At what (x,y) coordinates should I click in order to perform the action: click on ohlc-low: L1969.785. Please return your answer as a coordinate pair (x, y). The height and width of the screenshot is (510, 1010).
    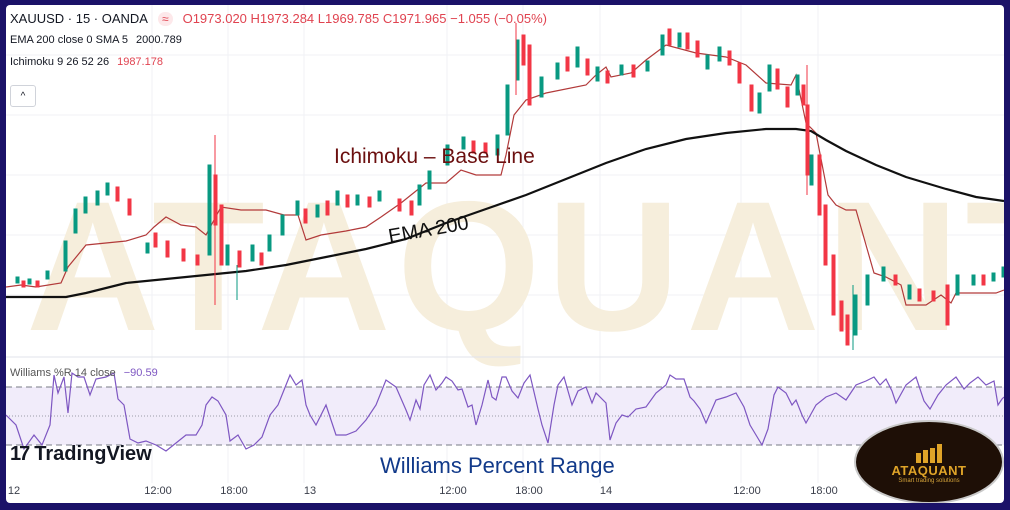
    Looking at the image, I should click on (348, 18).